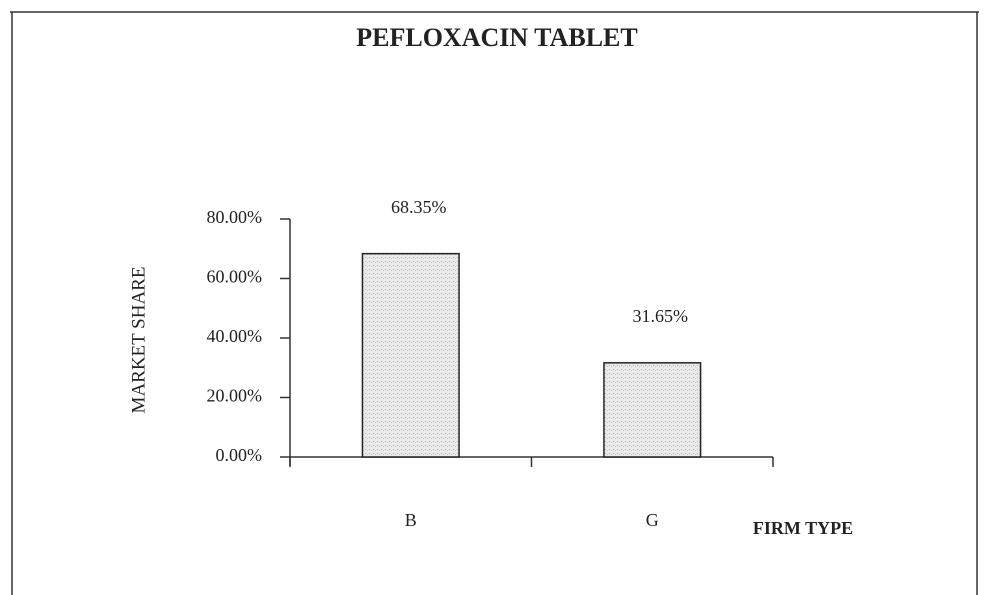  What do you see at coordinates (803, 528) in the screenshot?
I see `x-axis-label: FIRM TYPE` at bounding box center [803, 528].